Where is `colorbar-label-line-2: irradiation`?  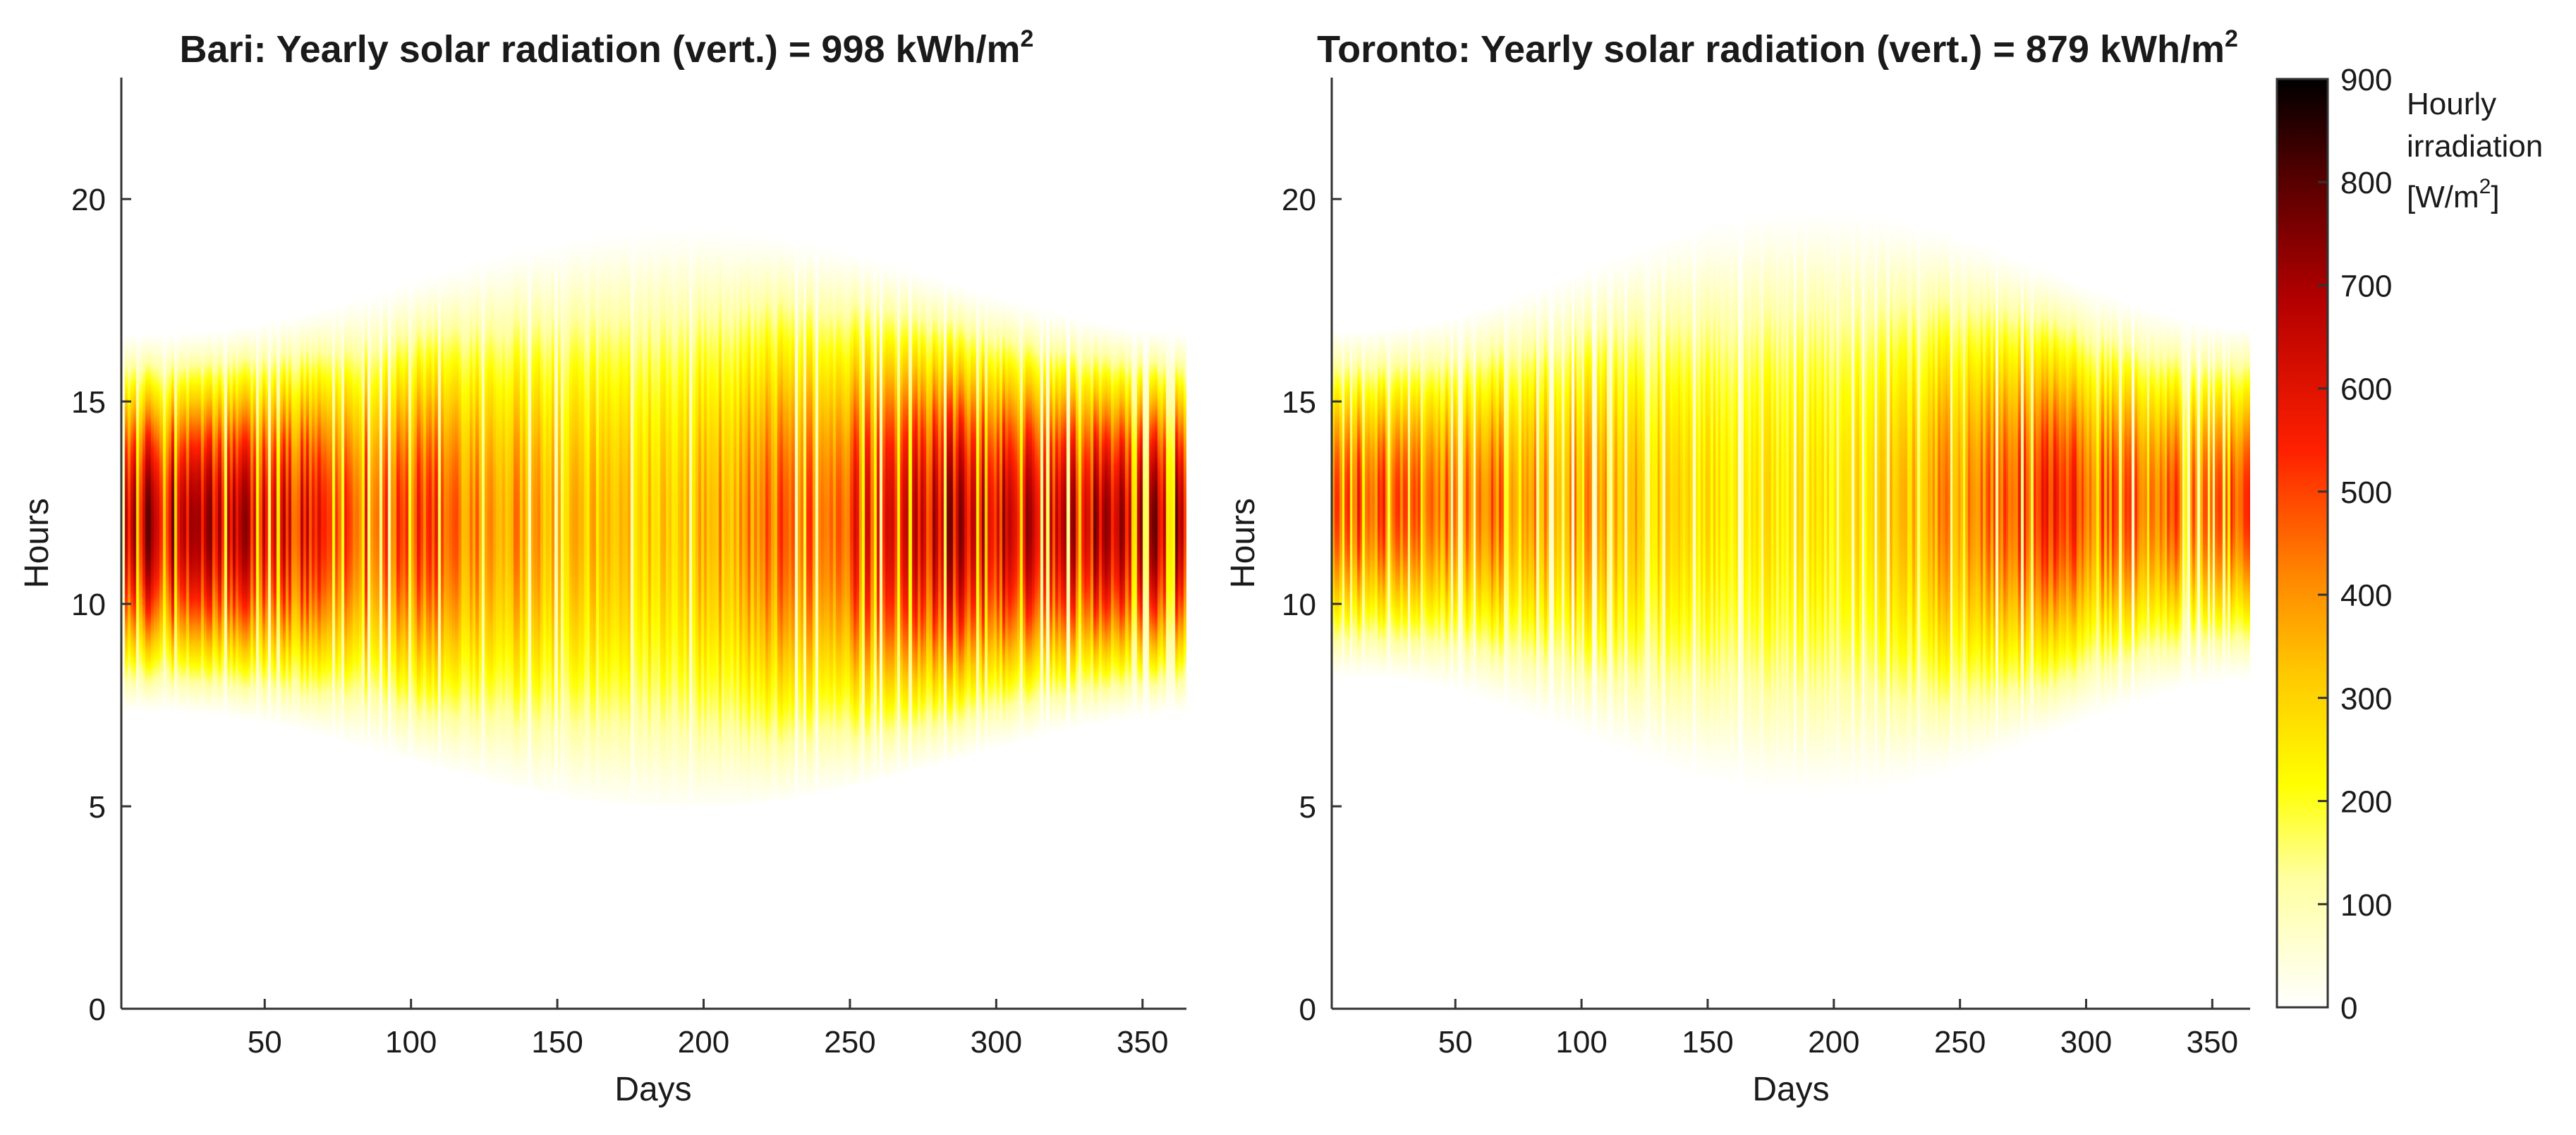 colorbar-label-line-2: irradiation is located at coordinates (2475, 146).